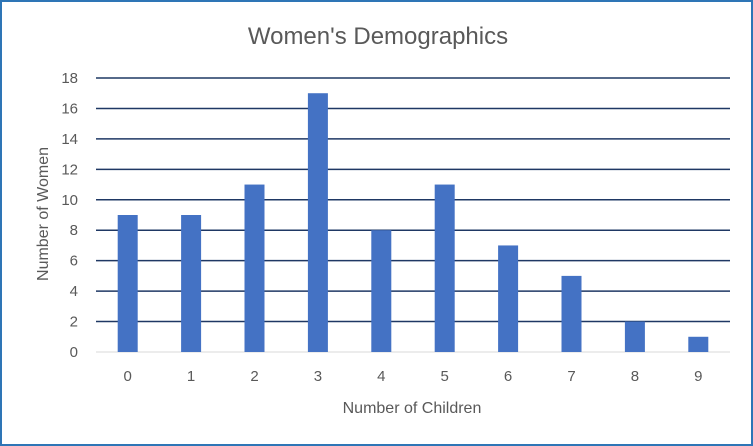 This screenshot has width=753, height=446. What do you see at coordinates (69, 215) in the screenshot?
I see `y-axis-tick-labels: 0 2 4 6 8 10 12 14 16 18` at bounding box center [69, 215].